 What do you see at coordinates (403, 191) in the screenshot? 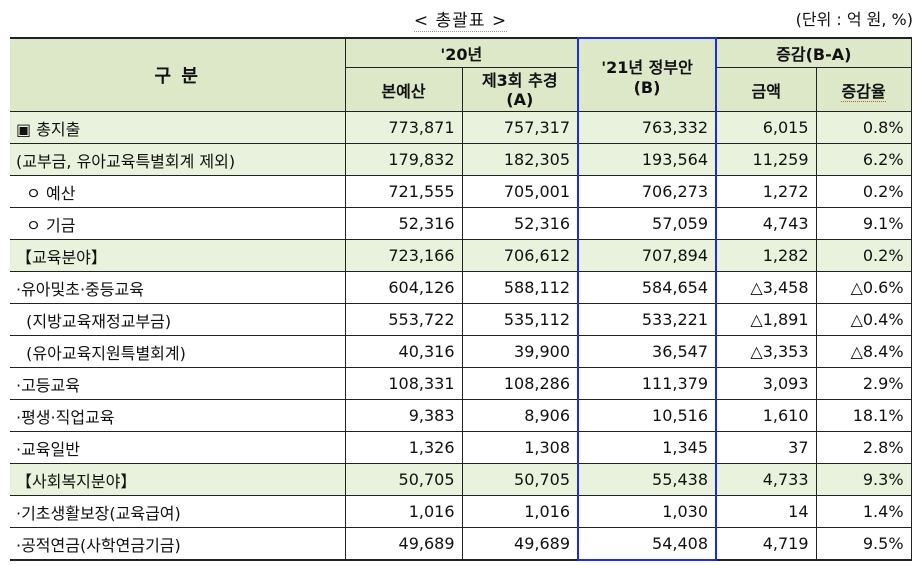
I see `cell-budget: 721,555` at bounding box center [403, 191].